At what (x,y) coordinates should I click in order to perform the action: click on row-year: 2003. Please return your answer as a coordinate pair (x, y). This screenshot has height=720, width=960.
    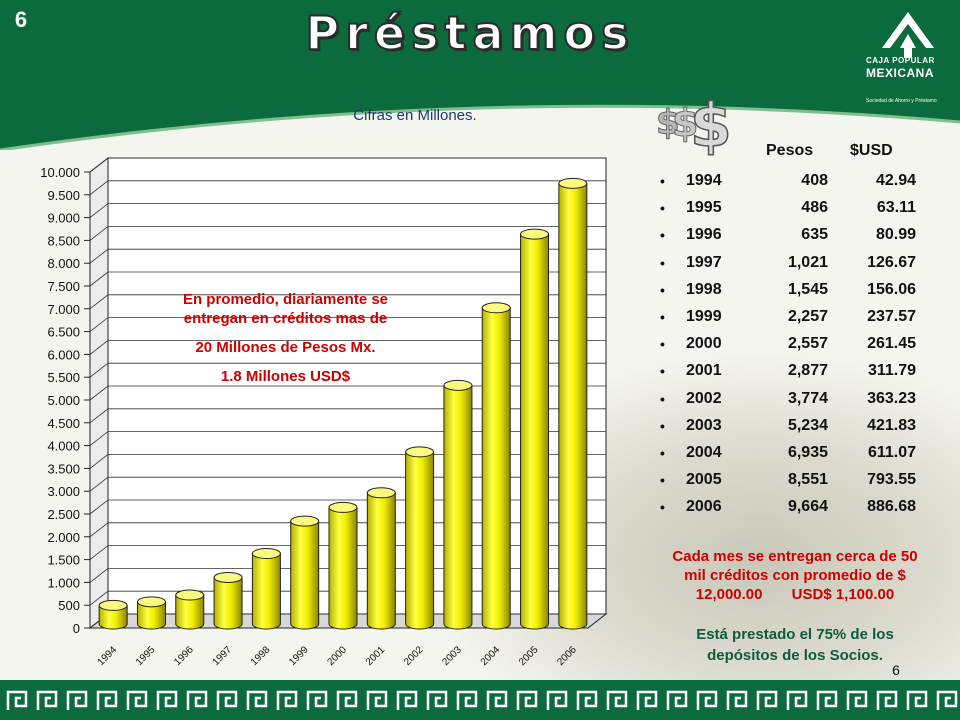
    Looking at the image, I should click on (704, 425).